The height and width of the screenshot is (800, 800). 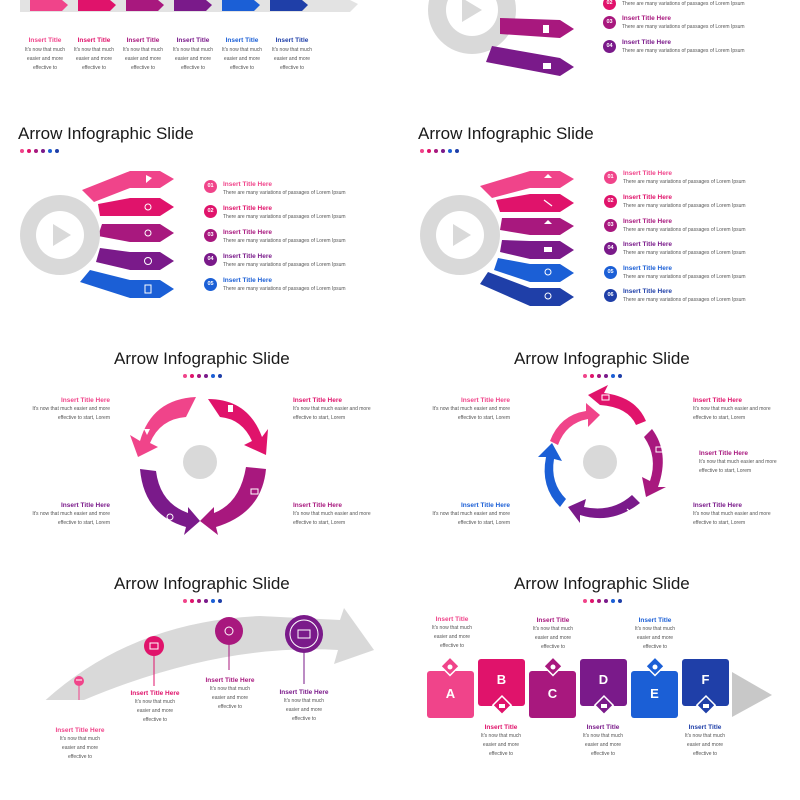 What do you see at coordinates (242, 40) in the screenshot?
I see `item-5-title: Insert Title` at bounding box center [242, 40].